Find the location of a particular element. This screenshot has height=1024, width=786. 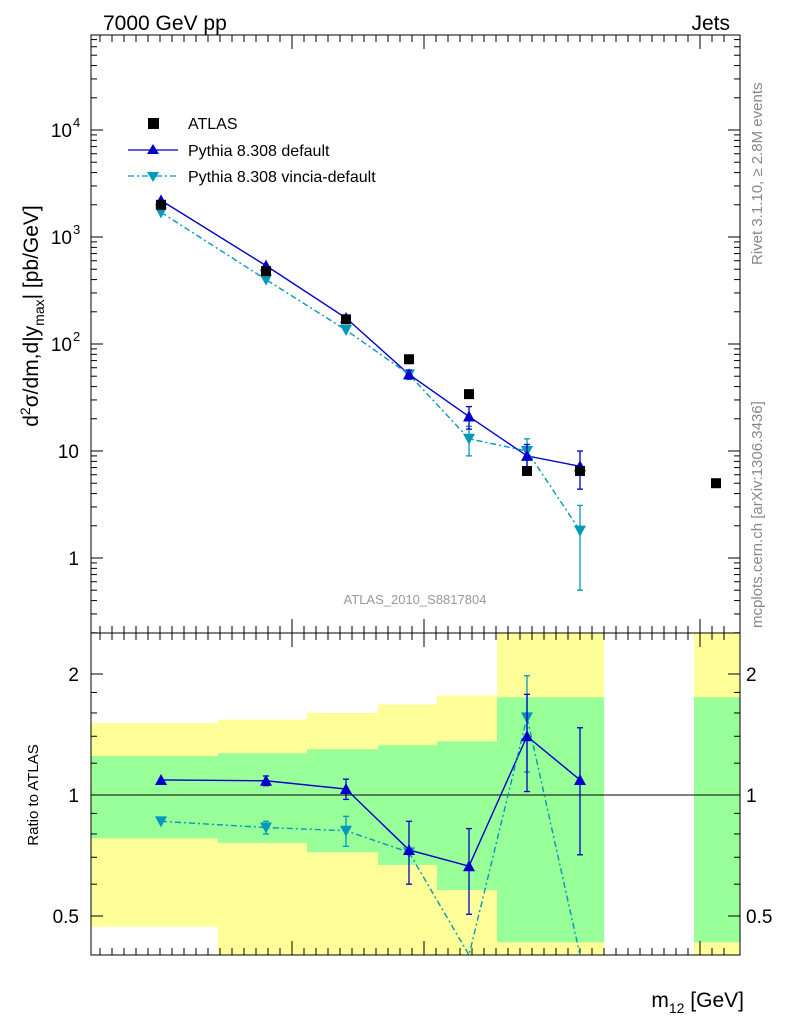

main-y-label-sub: max is located at coordinates (39, 312).